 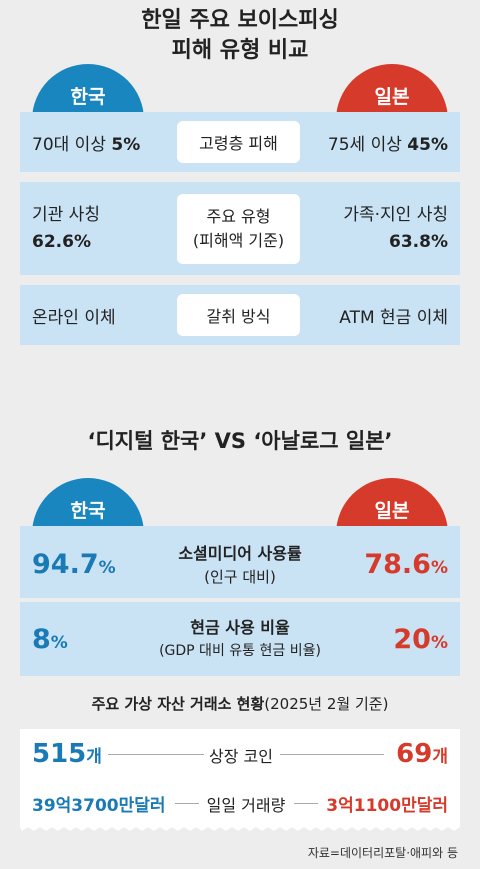 I want to click on category-elderly: 고령층 피해, so click(x=238, y=142).